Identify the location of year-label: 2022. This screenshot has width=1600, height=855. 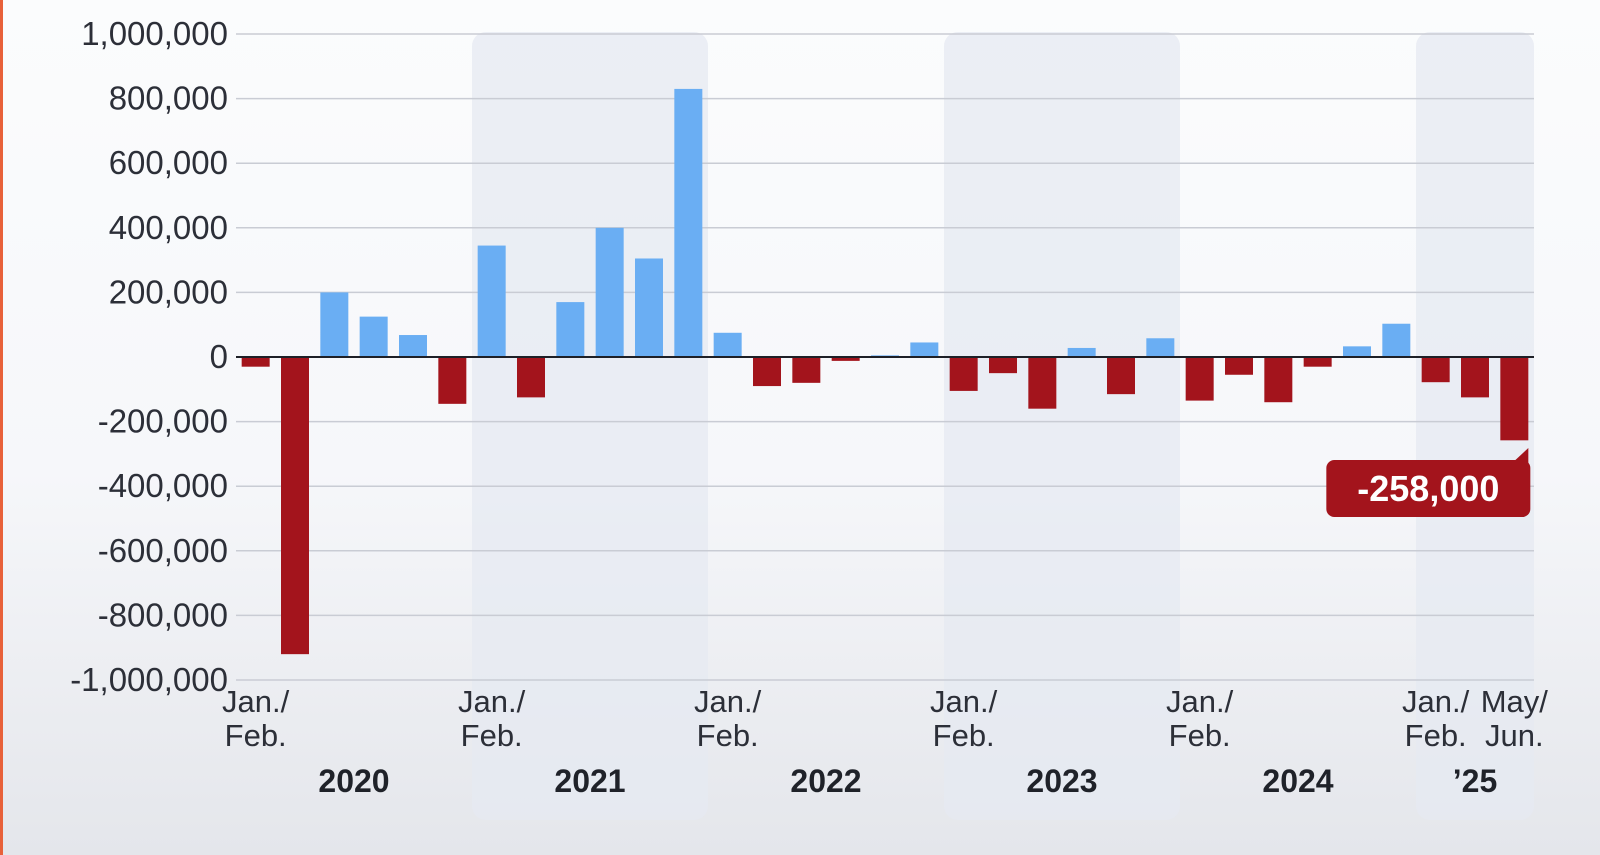
(825, 781).